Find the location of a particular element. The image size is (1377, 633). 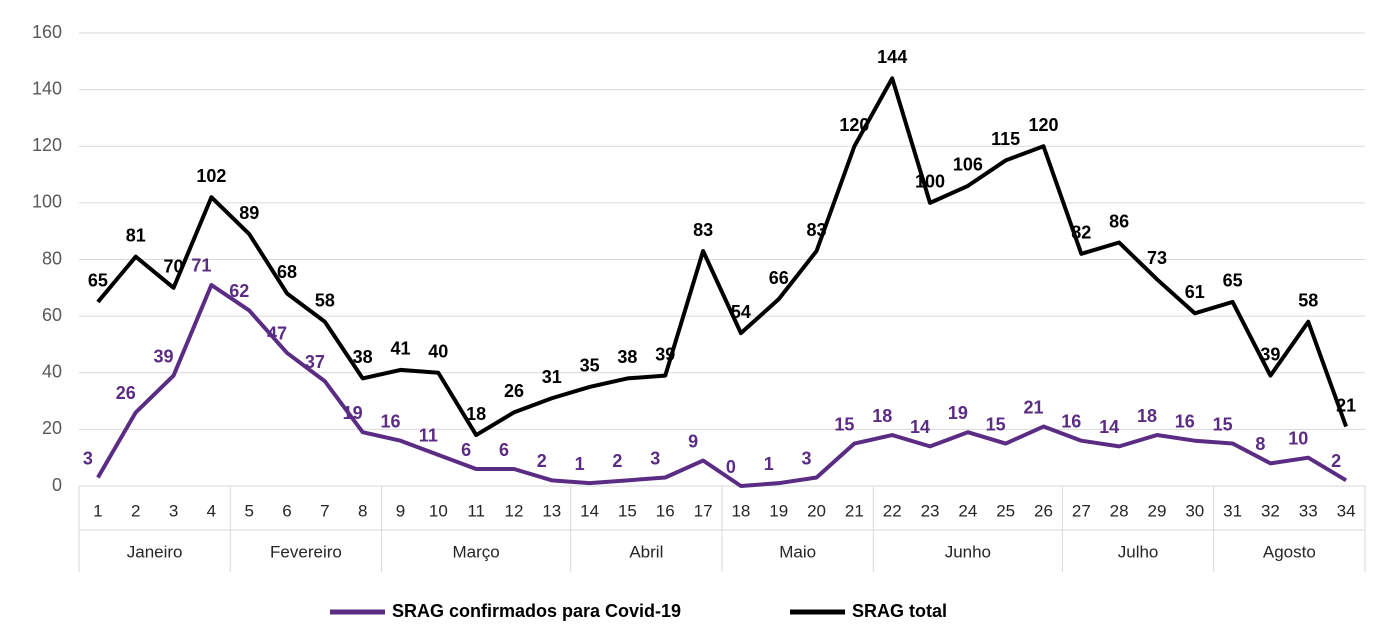

y-tick-label: 140 is located at coordinates (47, 88).